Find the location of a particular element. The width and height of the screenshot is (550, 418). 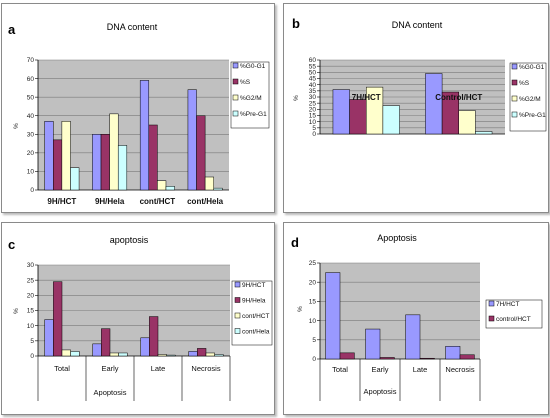

legend-label: 9H/Hela is located at coordinates (254, 301).